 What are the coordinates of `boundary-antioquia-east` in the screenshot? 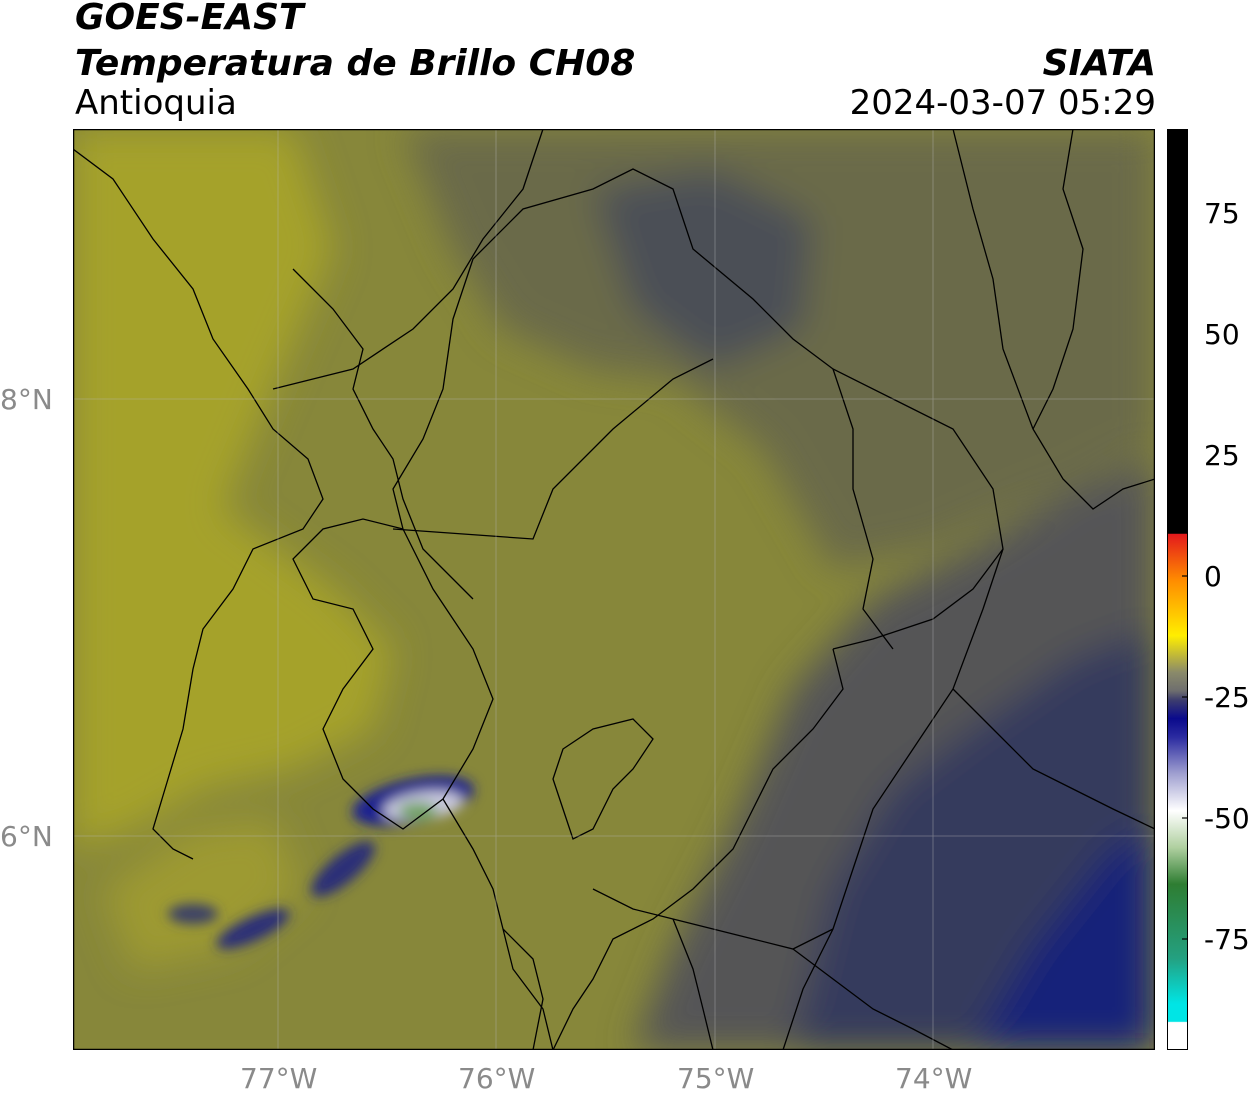 It's located at (698, 849).